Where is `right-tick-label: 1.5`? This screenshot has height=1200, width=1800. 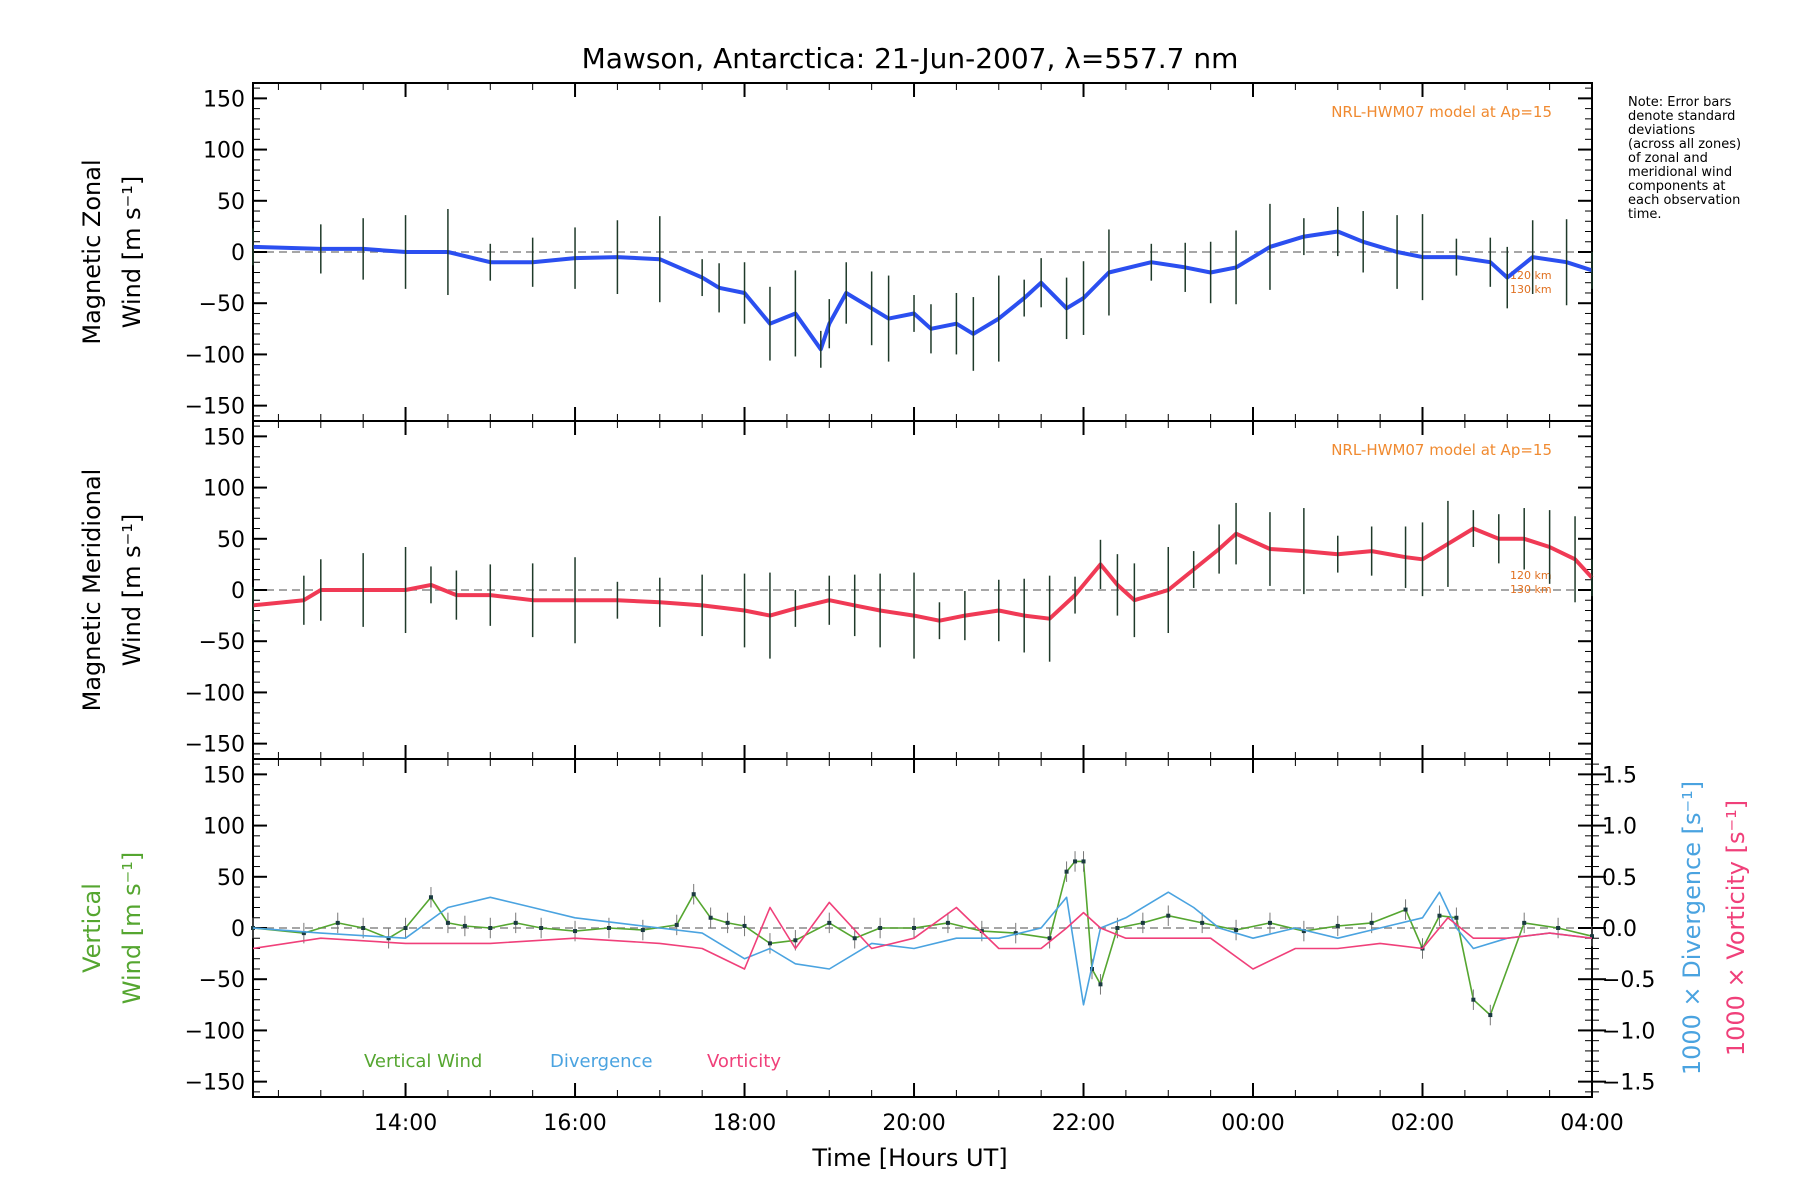
right-tick-label: 1.5 is located at coordinates (1619, 775).